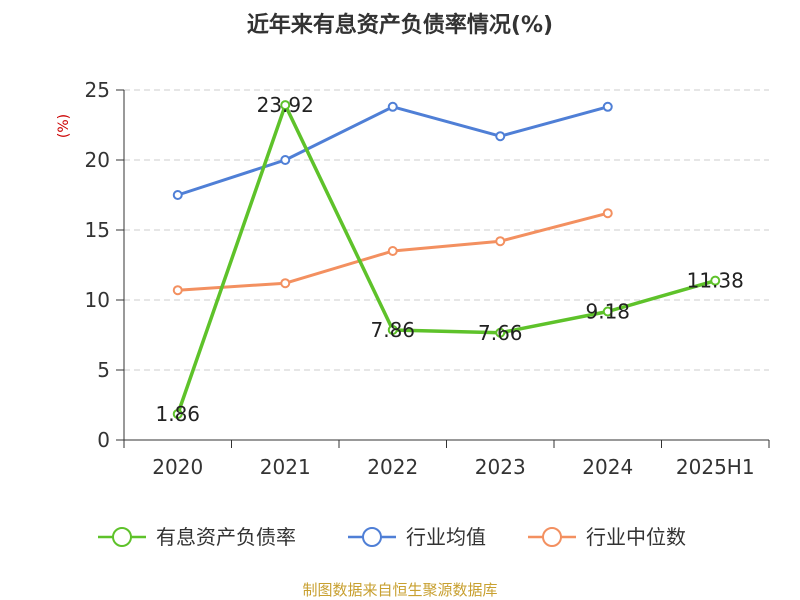 This screenshot has width=800, height=600. I want to click on legend-item: 行业均值, so click(417, 537).